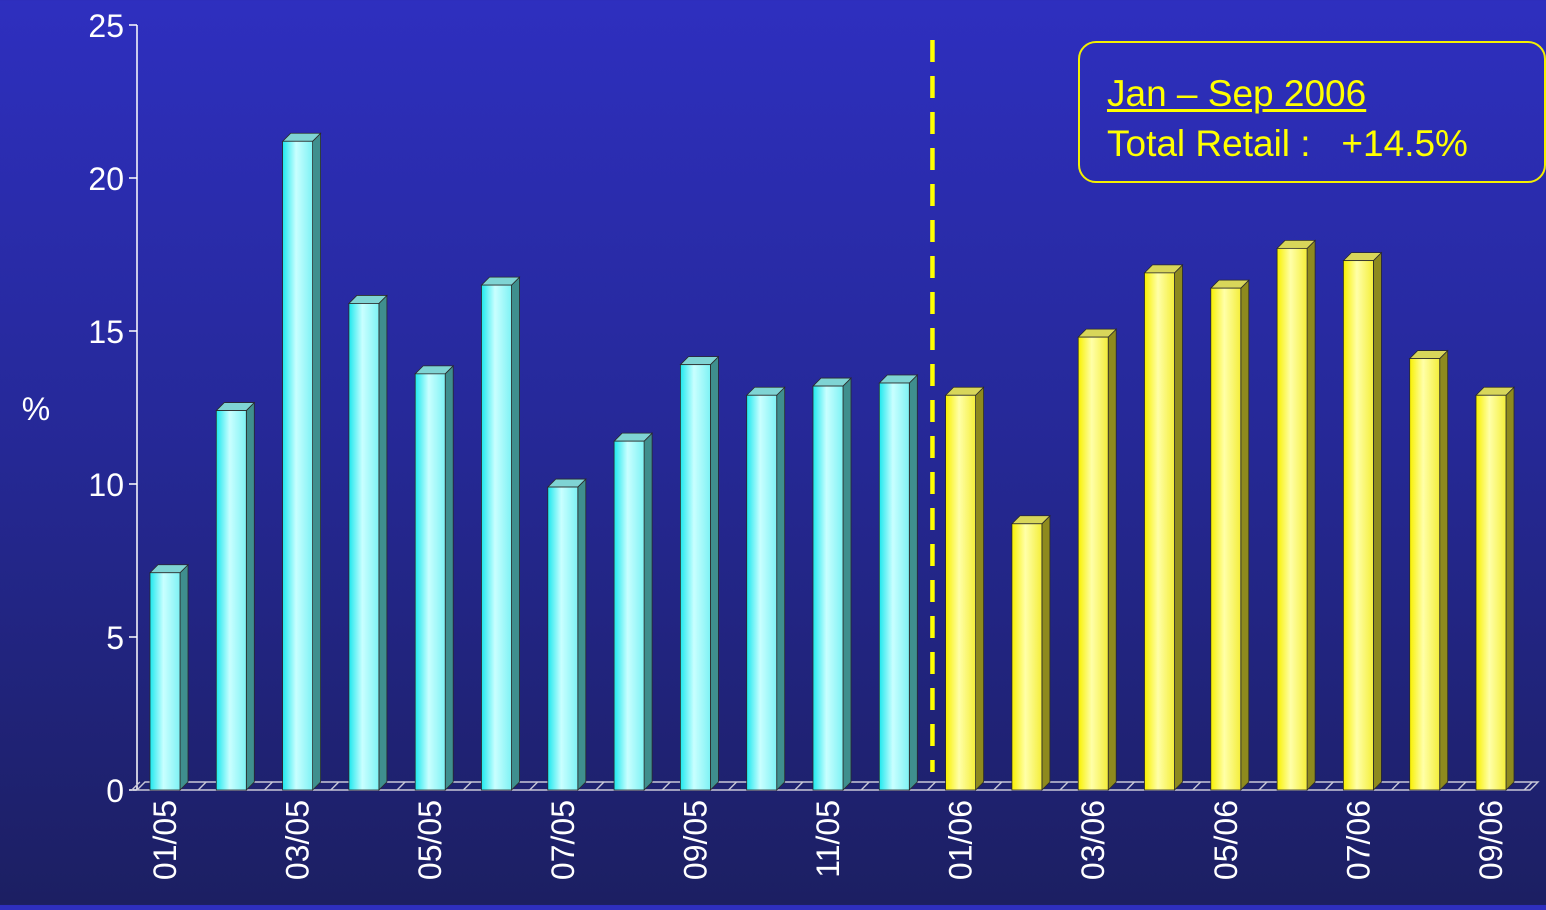  Describe the element at coordinates (106, 332) in the screenshot. I see `y-tick-label: 15` at that location.